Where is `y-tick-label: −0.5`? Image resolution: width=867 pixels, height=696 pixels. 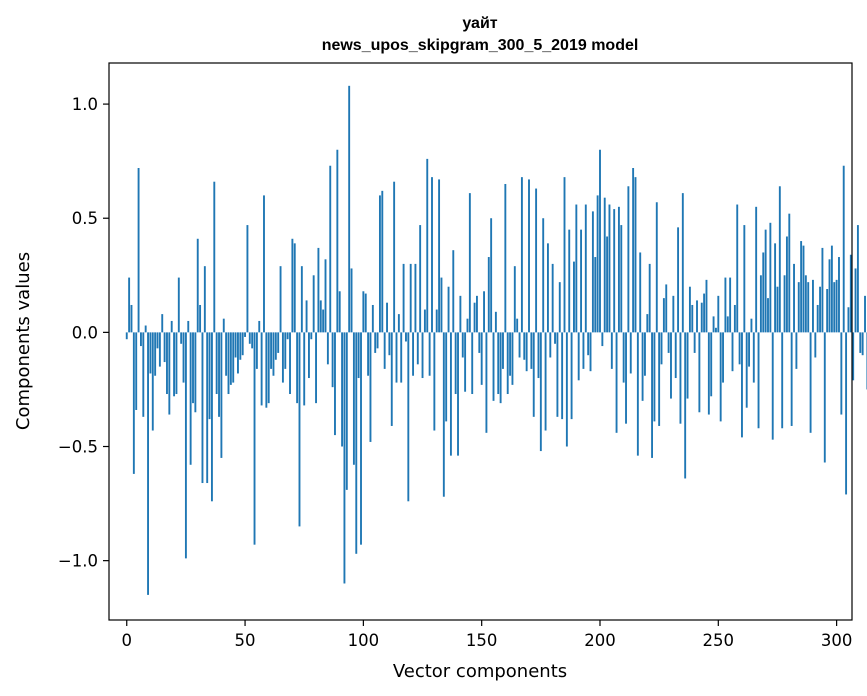 y-tick-label: −0.5 is located at coordinates (78, 447).